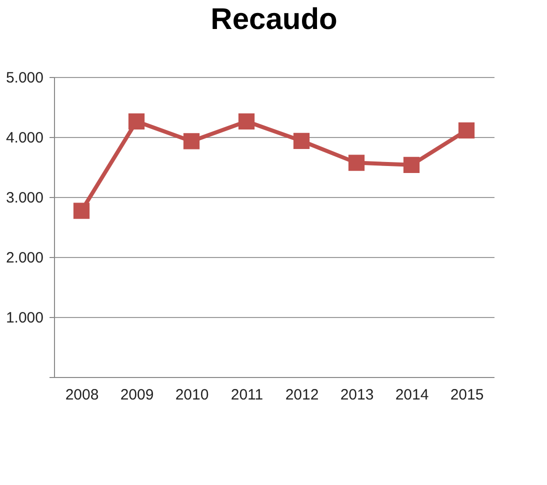 This screenshot has height=485, width=547. What do you see at coordinates (25, 318) in the screenshot?
I see `y-tick-label: 1.000` at bounding box center [25, 318].